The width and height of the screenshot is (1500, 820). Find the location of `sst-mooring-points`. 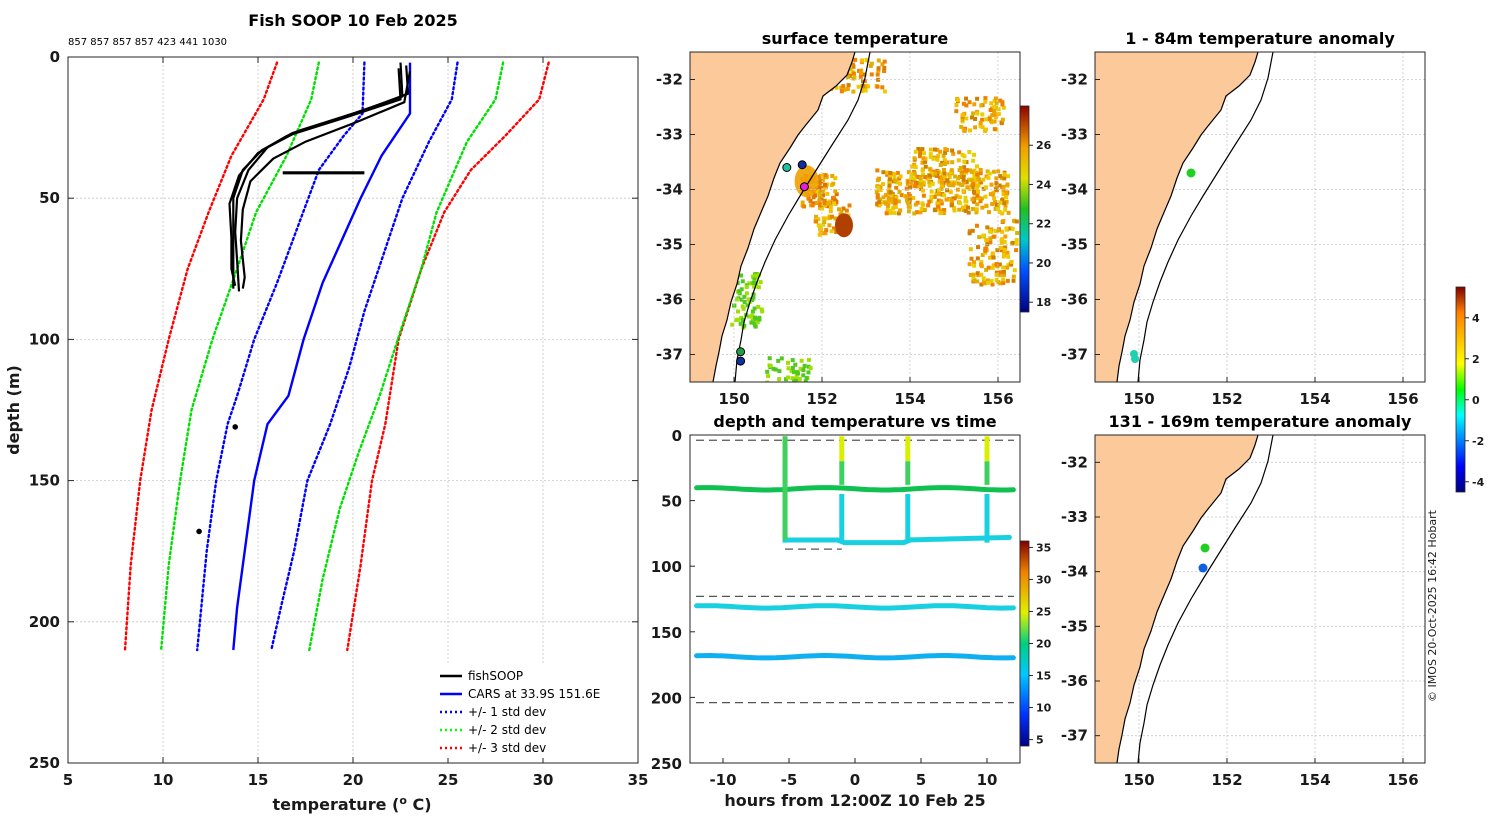

sst-mooring-points is located at coordinates (772, 263).